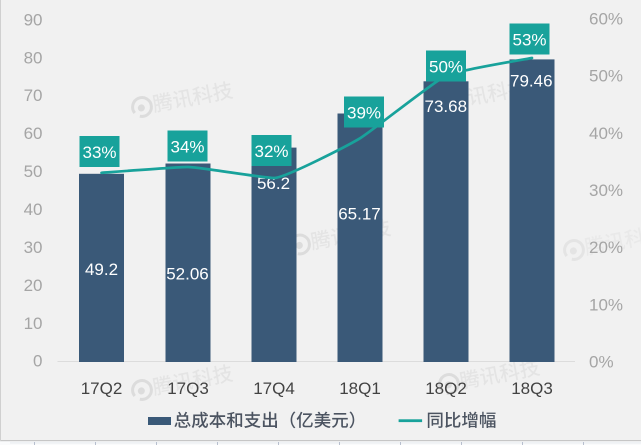 This screenshot has height=445, width=641. Describe the element at coordinates (33, 133) in the screenshot. I see `svg-text: 60` at that location.